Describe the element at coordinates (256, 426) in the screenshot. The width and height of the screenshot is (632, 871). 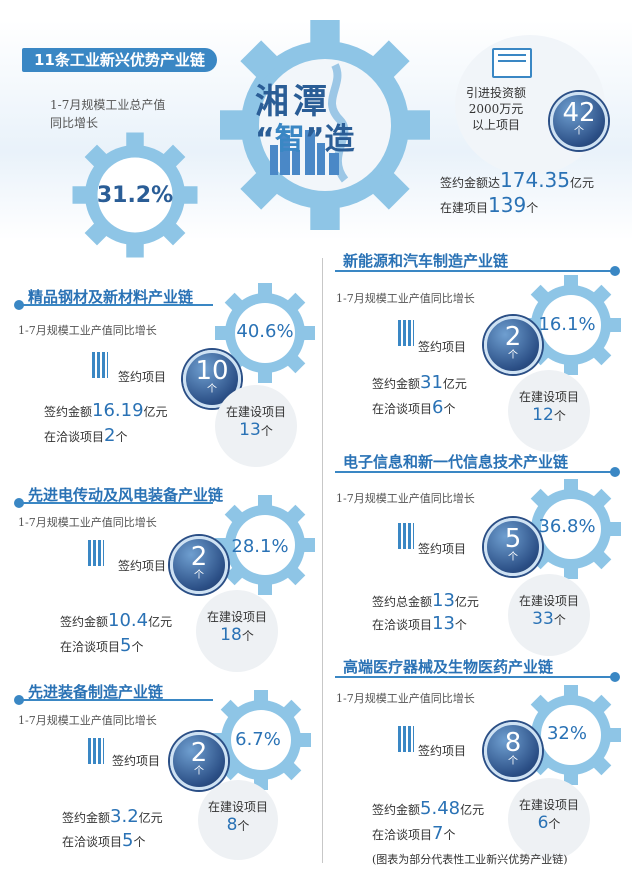
I see `in-build-circle: 在建设项目 13个` at that location.